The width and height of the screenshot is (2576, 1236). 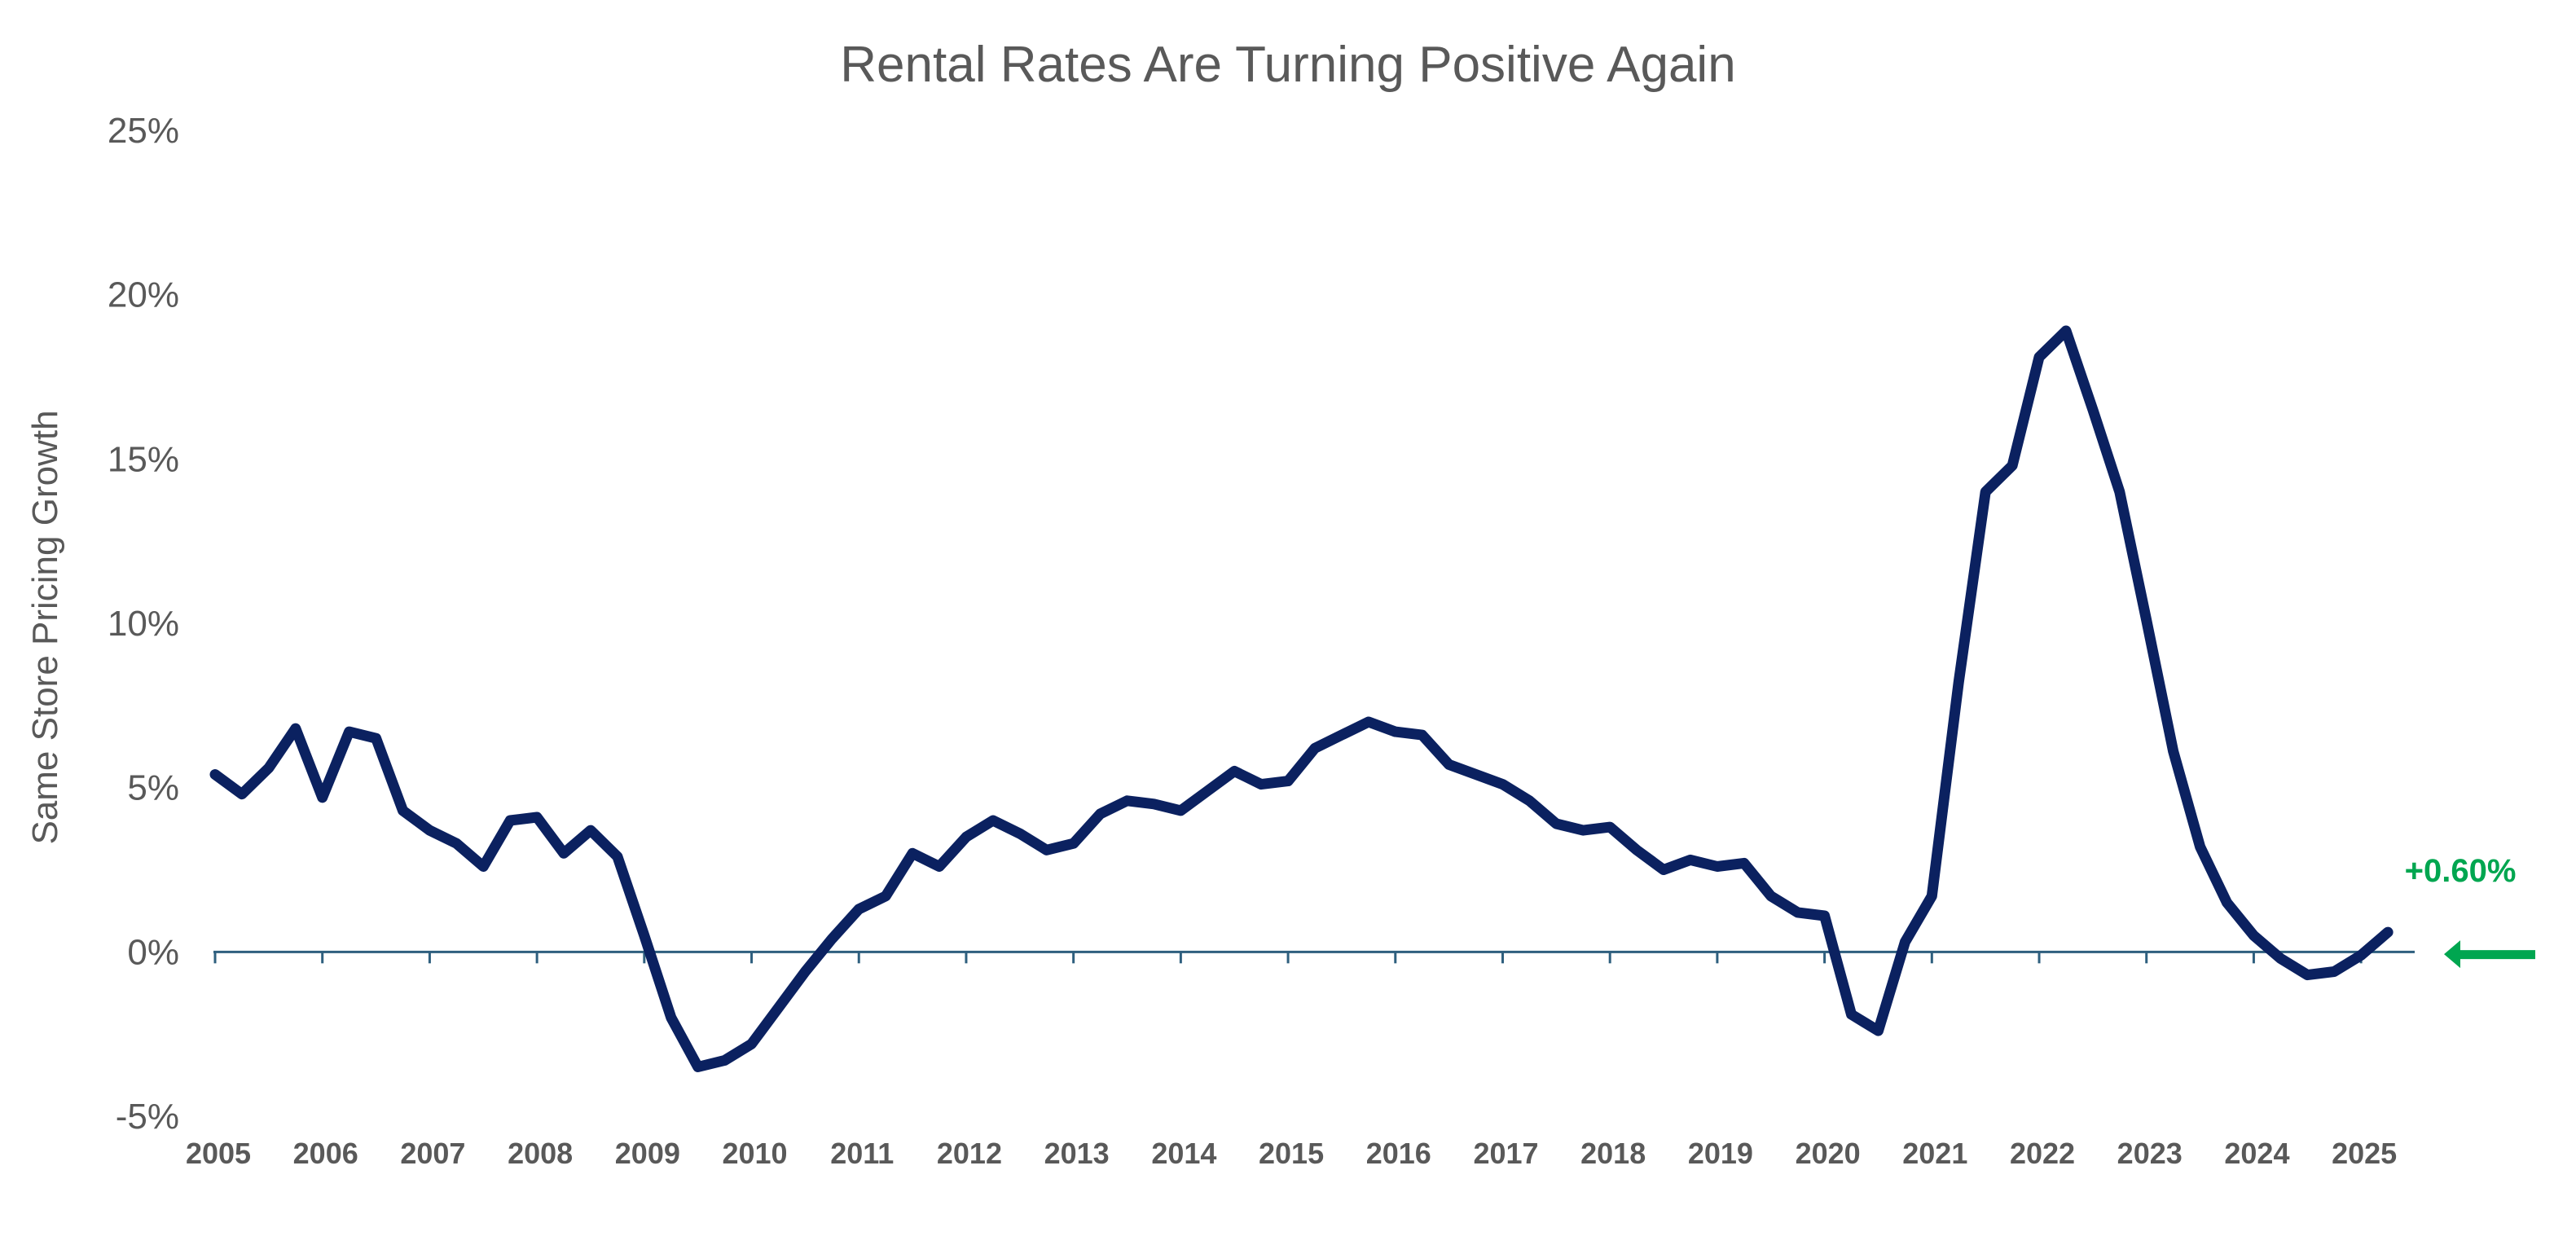 I want to click on x-tick-label: 2019, so click(x=1720, y=1153).